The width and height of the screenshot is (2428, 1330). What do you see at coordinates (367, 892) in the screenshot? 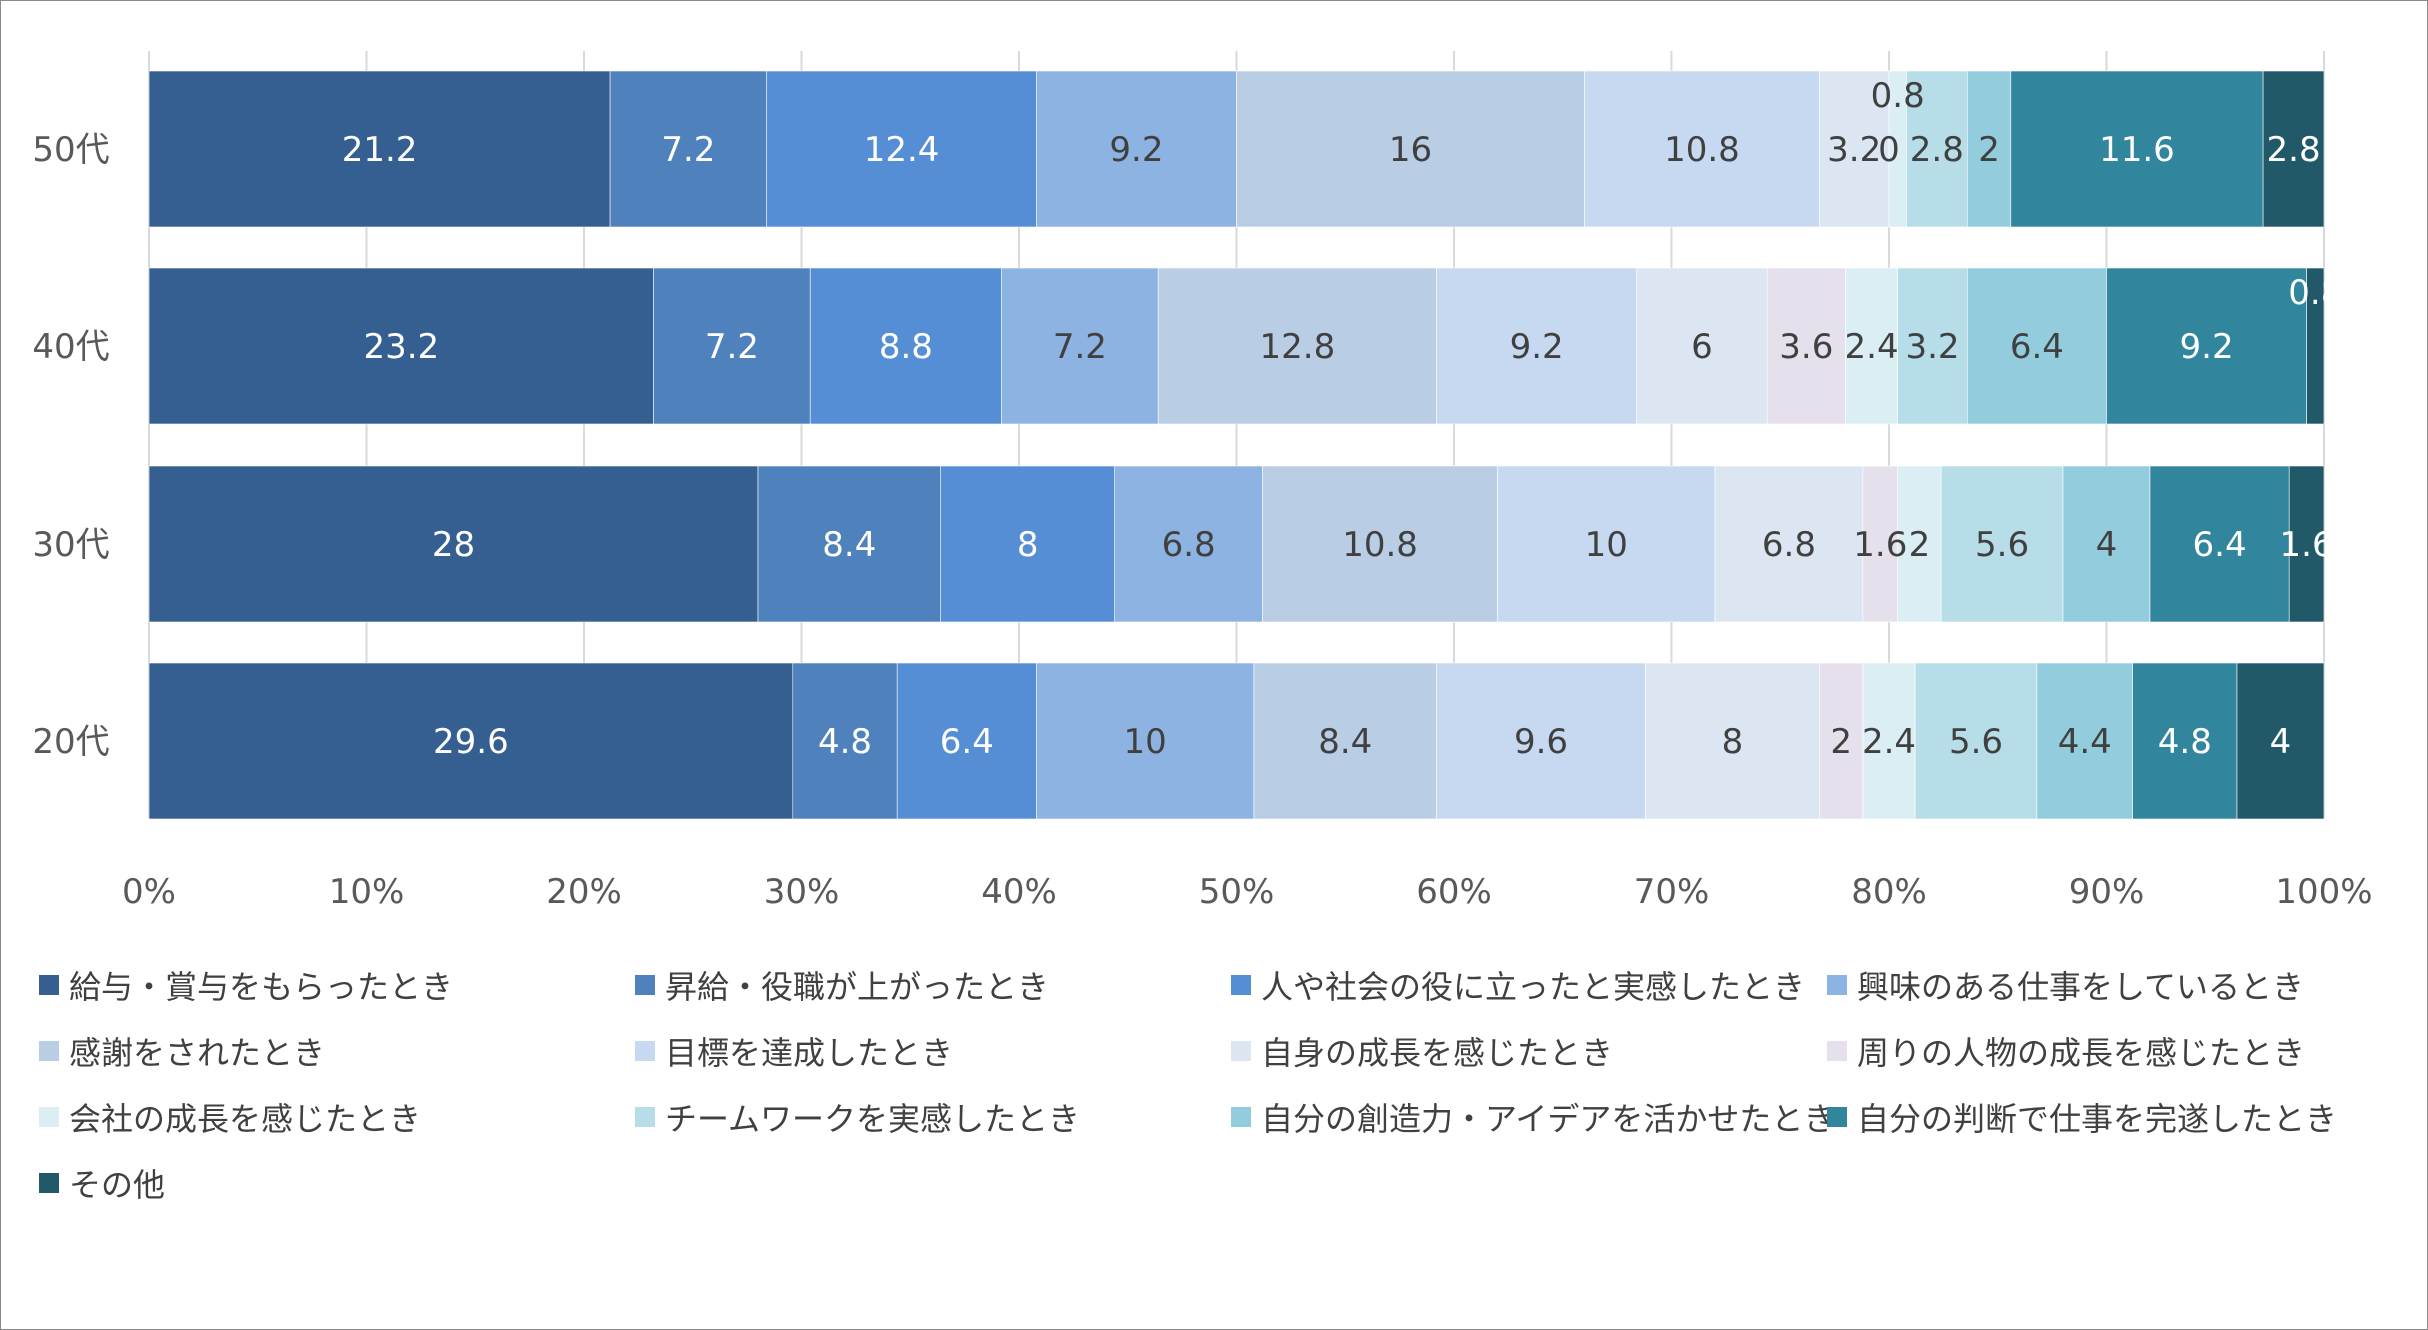
I see `x-tick-label: 10%` at bounding box center [367, 892].